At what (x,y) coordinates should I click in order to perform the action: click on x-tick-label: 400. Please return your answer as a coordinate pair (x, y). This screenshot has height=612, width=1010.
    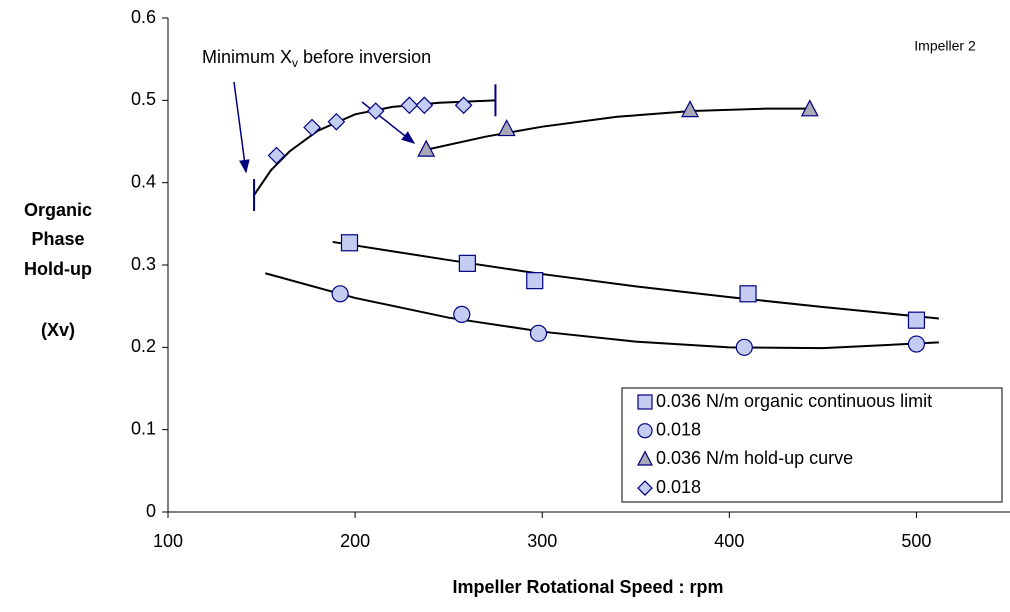
    Looking at the image, I should click on (729, 541).